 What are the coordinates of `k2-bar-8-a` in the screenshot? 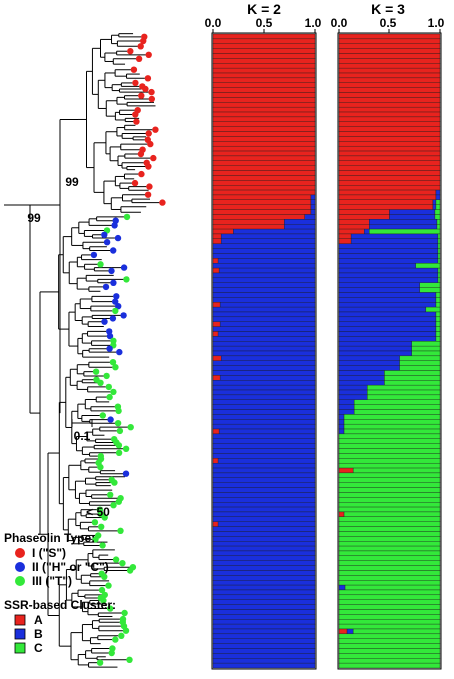 It's located at (264, 75).